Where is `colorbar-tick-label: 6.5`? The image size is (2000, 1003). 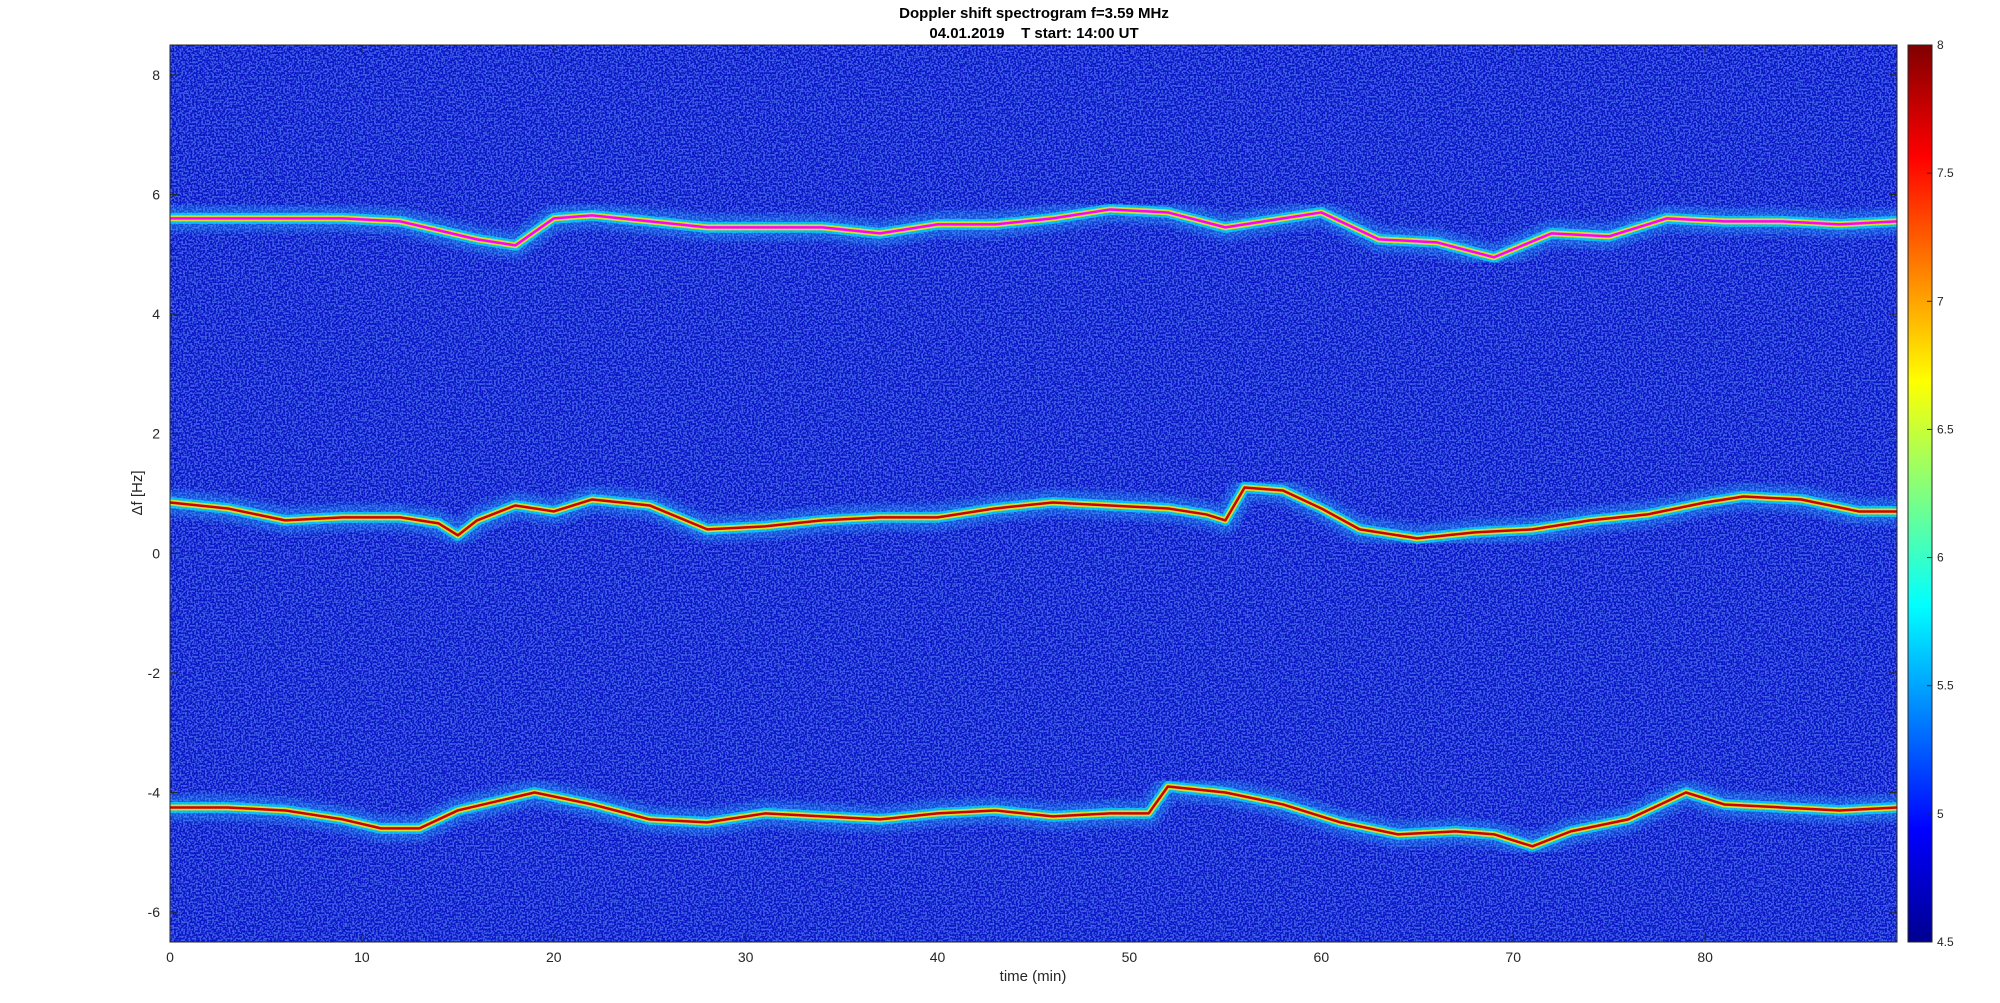
colorbar-tick-label: 6.5 is located at coordinates (1945, 429).